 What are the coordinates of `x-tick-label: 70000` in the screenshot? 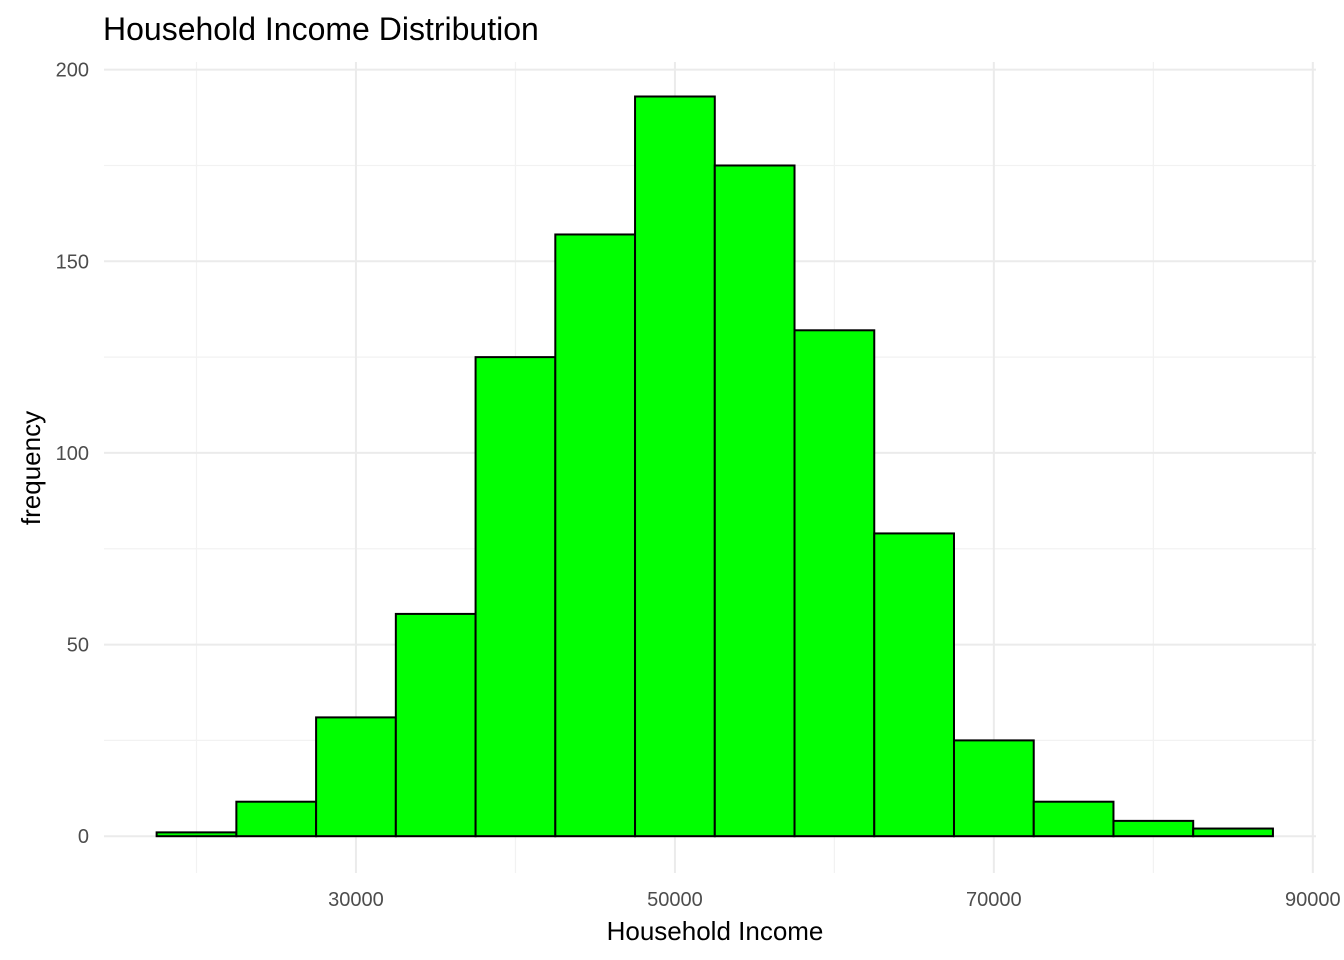 It's located at (994, 900).